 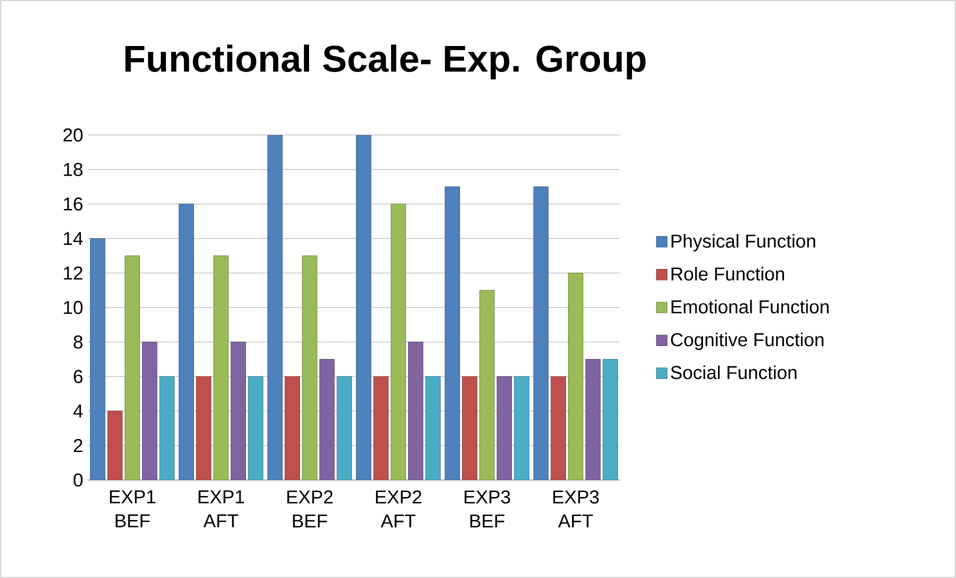 What do you see at coordinates (487, 509) in the screenshot?
I see `x-tick-label: EXP3 BEF` at bounding box center [487, 509].